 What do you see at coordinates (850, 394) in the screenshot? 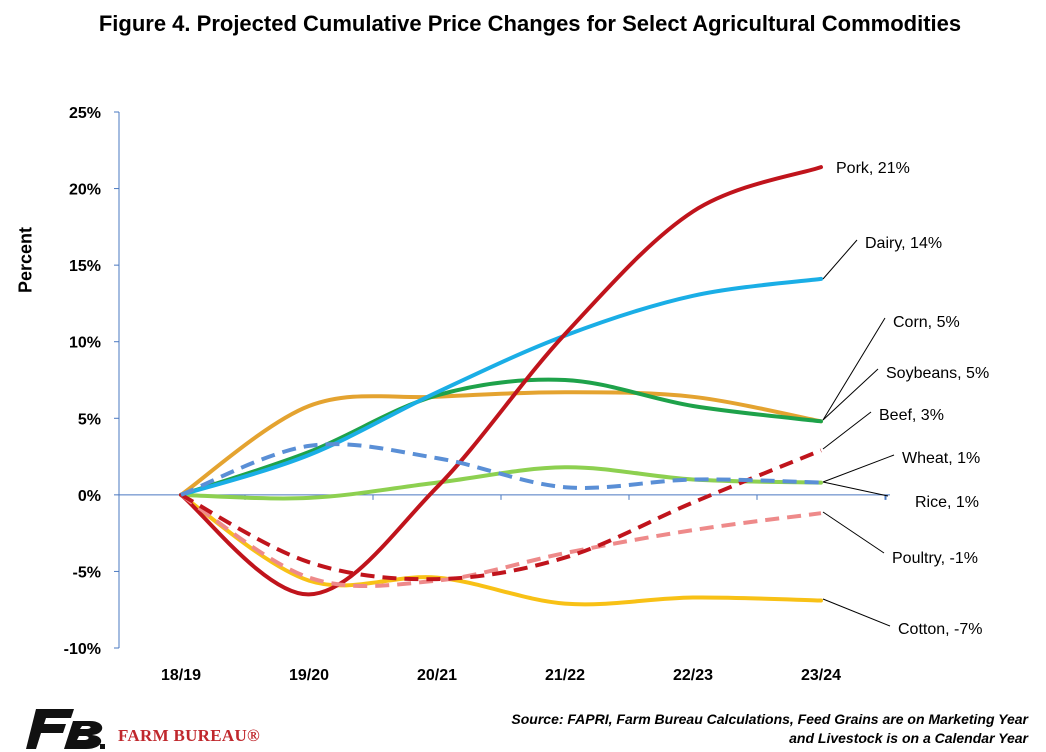
I see `leader-line-soybeans` at bounding box center [850, 394].